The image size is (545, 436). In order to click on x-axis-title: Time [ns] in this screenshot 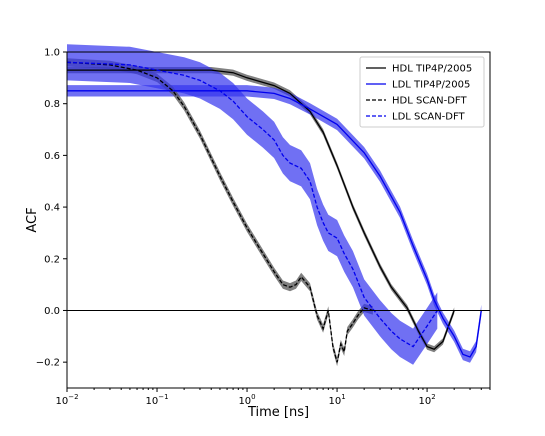, I will do `click(278, 412)`.